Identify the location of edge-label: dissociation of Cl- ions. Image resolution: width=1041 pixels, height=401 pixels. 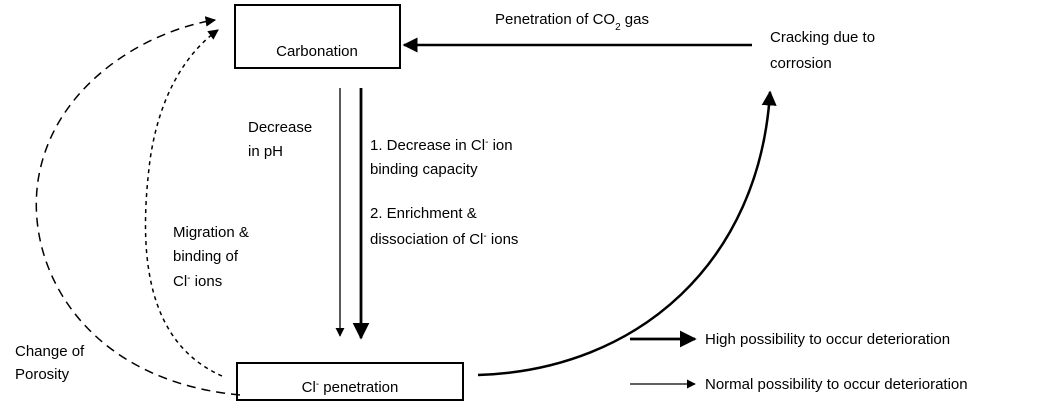
(444, 240).